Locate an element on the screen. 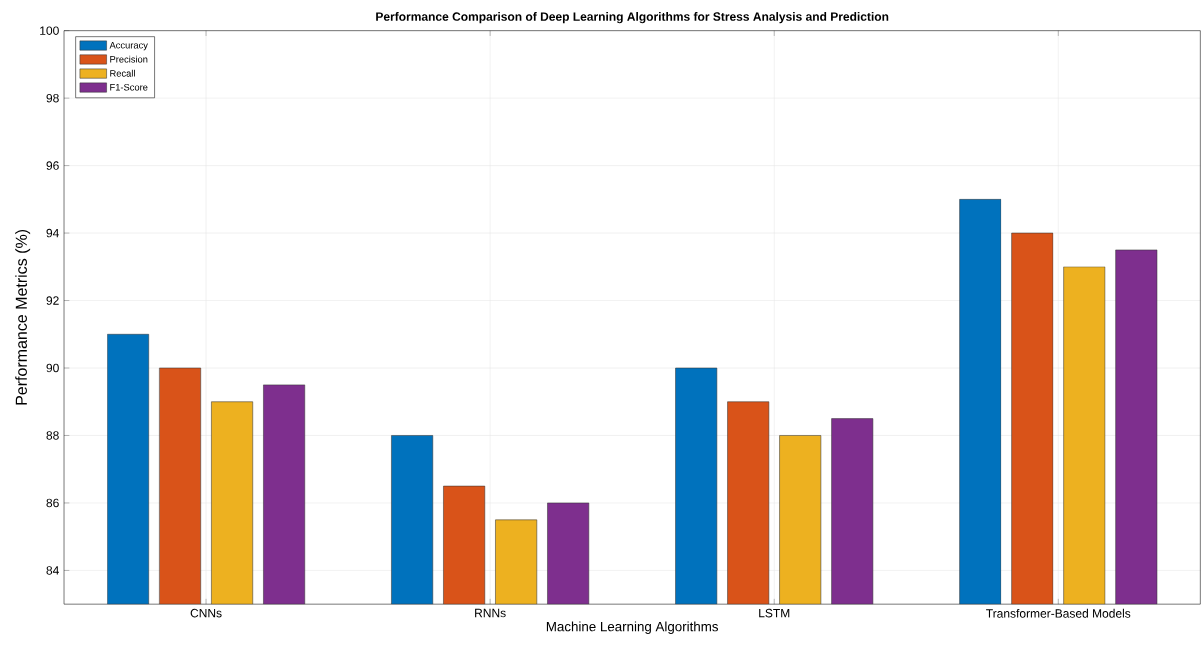 Image resolution: width=1203 pixels, height=652 pixels. x-tick-label: LSTM is located at coordinates (774, 613).